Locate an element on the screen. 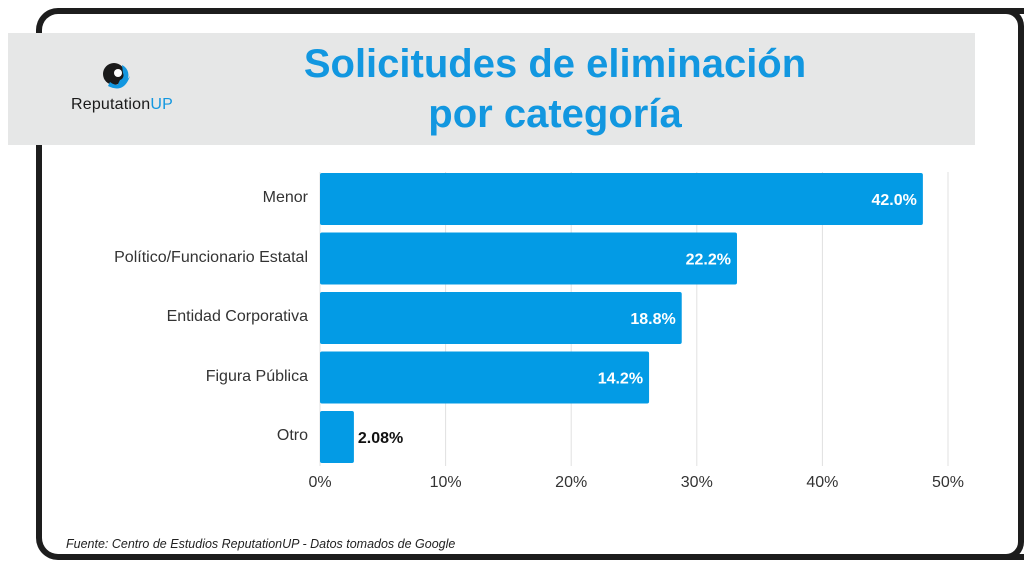 The image size is (1024, 576). x-tick-label: 20% is located at coordinates (571, 482).